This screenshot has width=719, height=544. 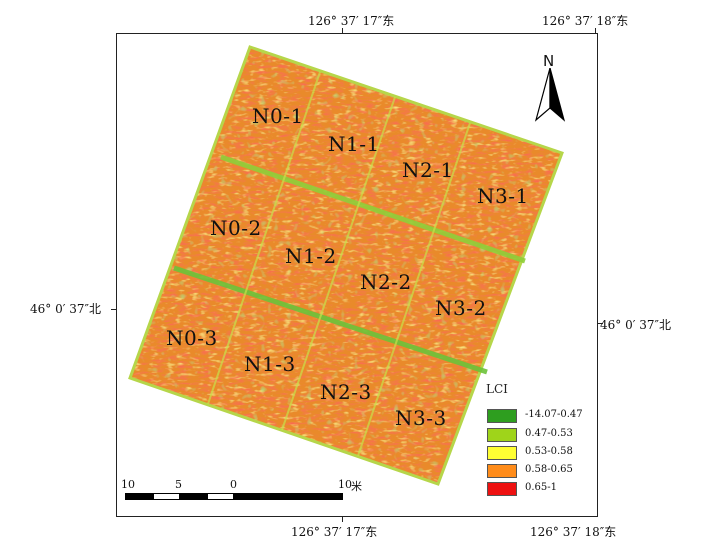 I want to click on legend-label: 0.65-1, so click(x=541, y=487).